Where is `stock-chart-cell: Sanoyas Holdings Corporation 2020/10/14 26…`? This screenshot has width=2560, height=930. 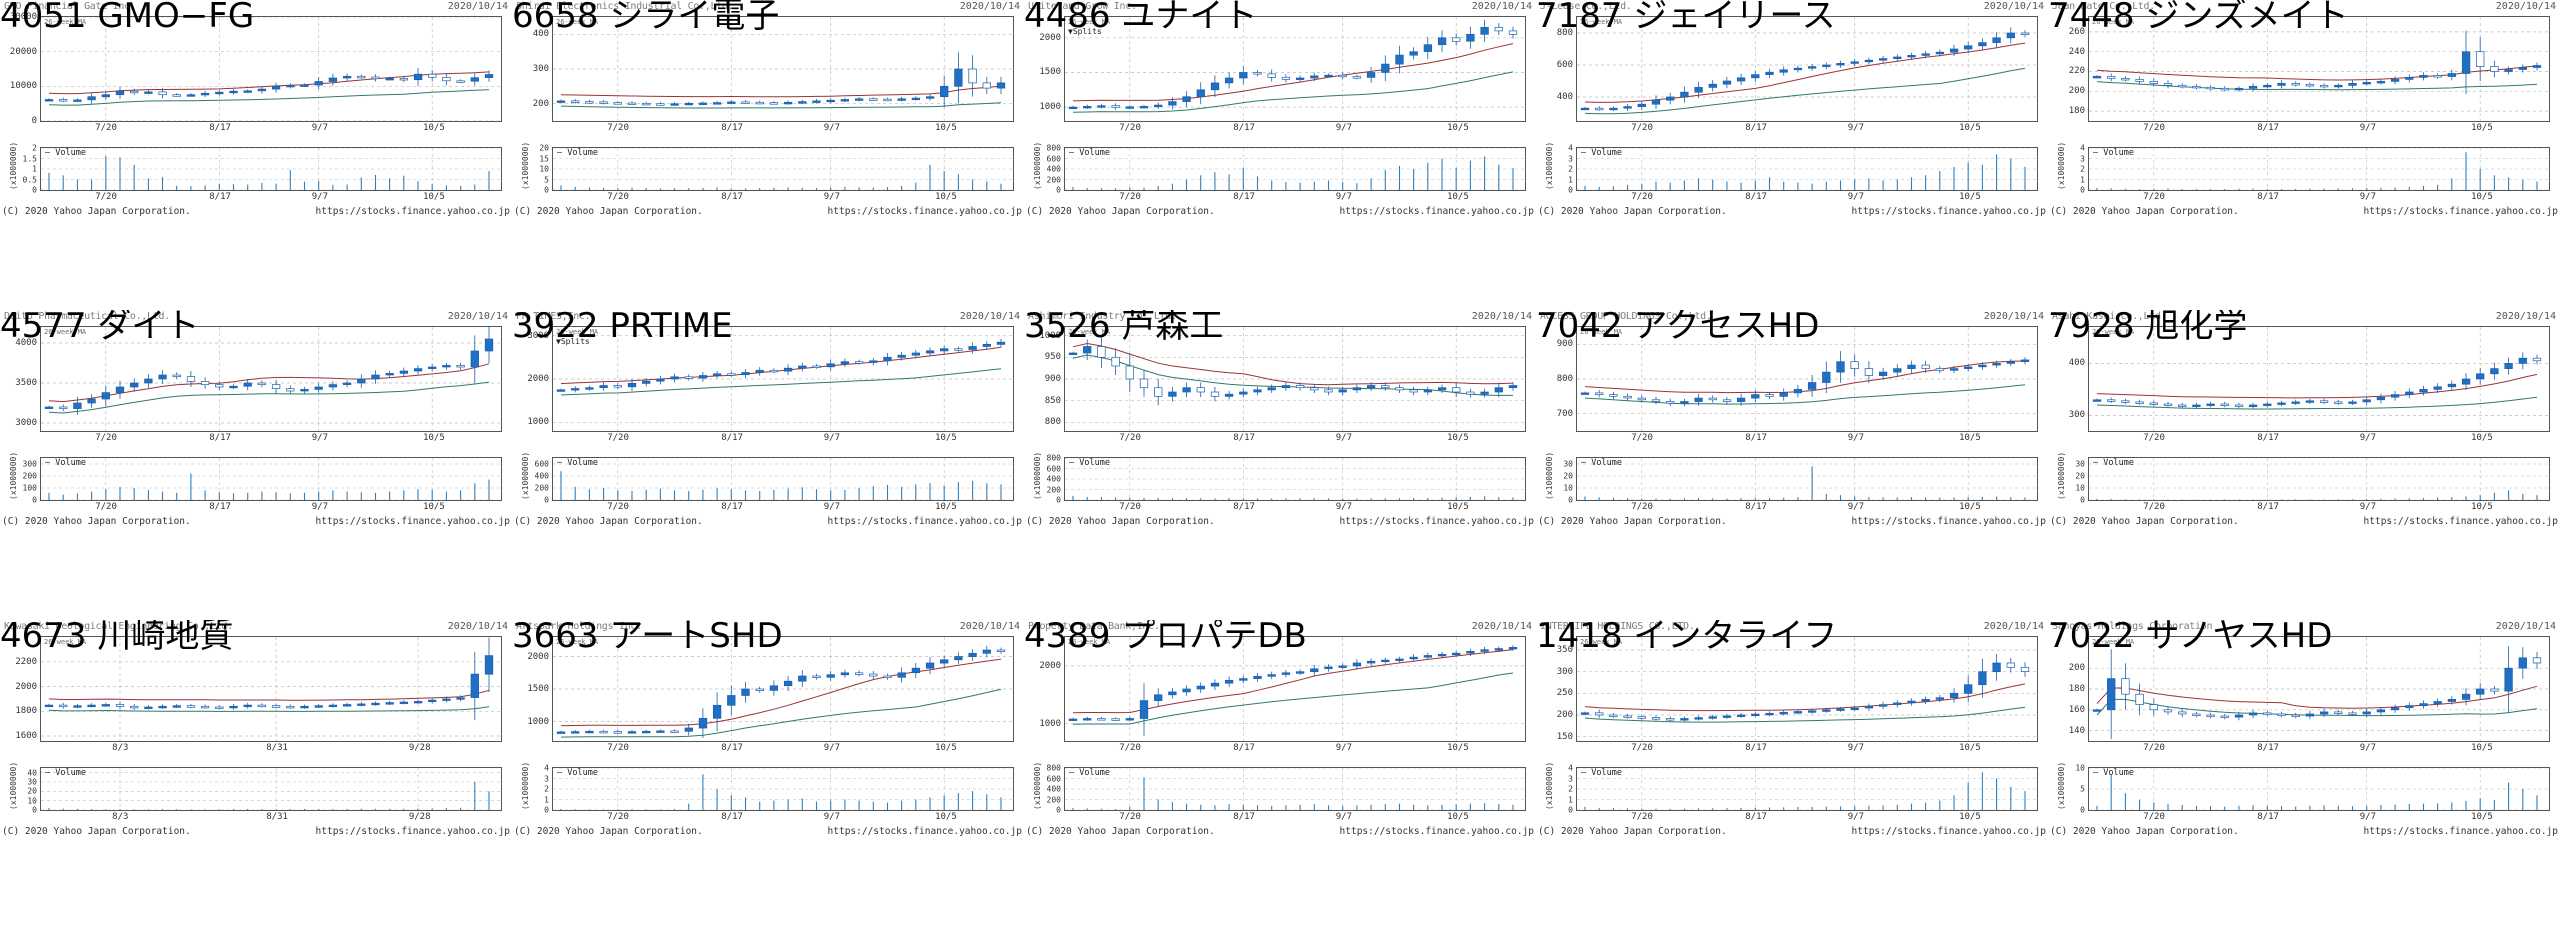 stock-chart-cell: Sanoyas Holdings Corporation 2020/10/14 26… is located at coordinates (2304, 775).